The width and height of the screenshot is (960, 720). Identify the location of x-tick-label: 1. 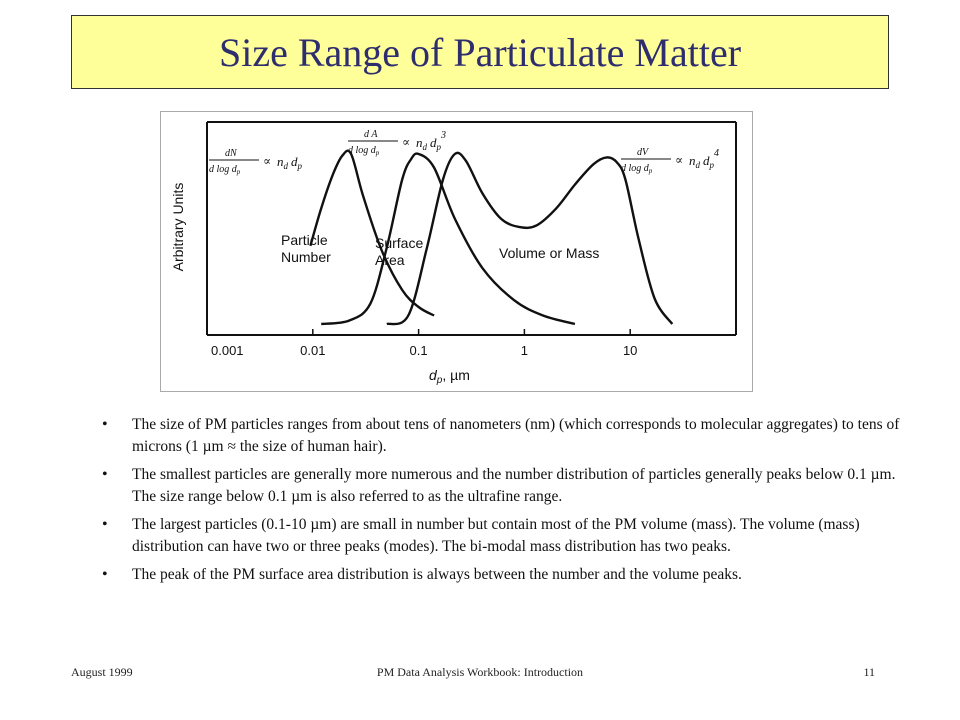
(524, 350).